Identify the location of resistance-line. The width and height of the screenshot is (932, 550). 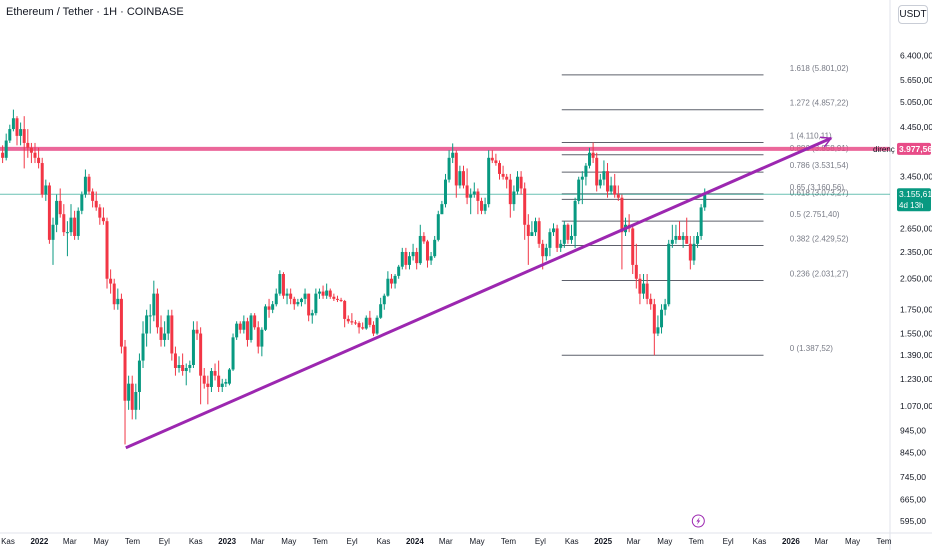
(445, 148).